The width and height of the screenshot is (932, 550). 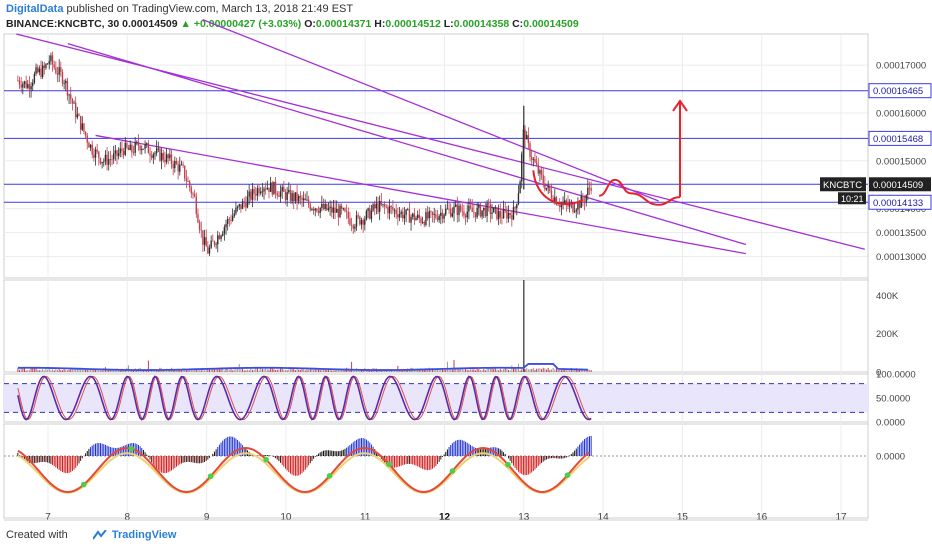 What do you see at coordinates (524, 517) in the screenshot?
I see `x-tick-label: 13` at bounding box center [524, 517].